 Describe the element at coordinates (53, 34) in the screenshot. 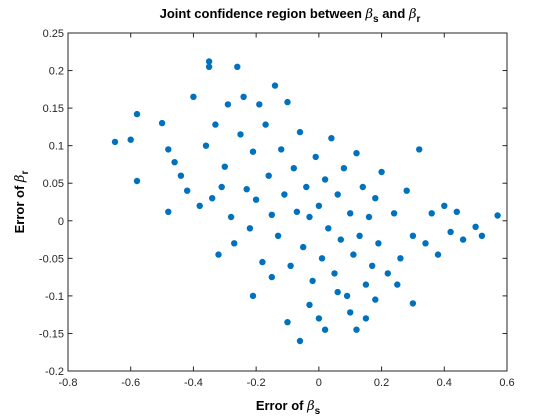

I see `y-tick-label: 0.25` at that location.